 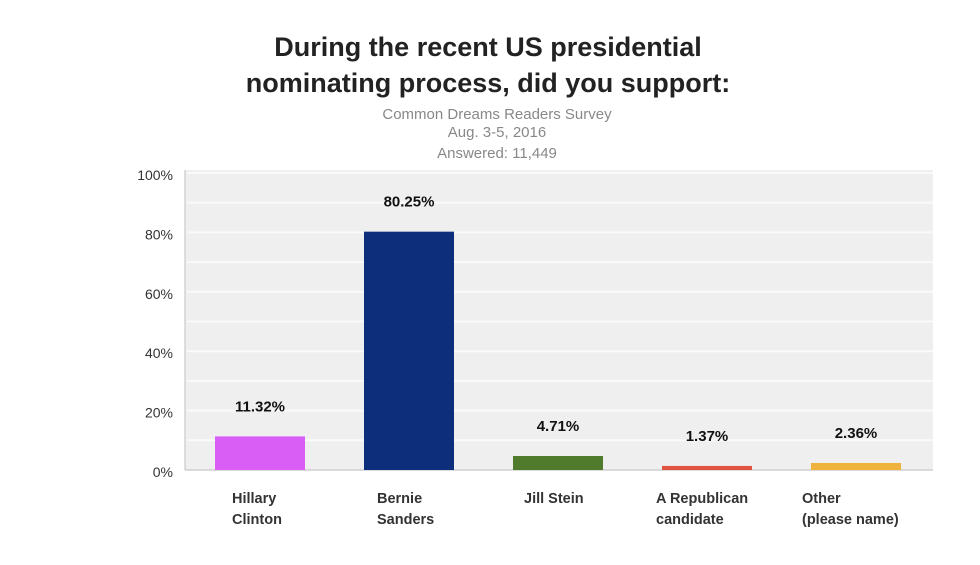 I want to click on x-category-label: A Republican, so click(x=702, y=499).